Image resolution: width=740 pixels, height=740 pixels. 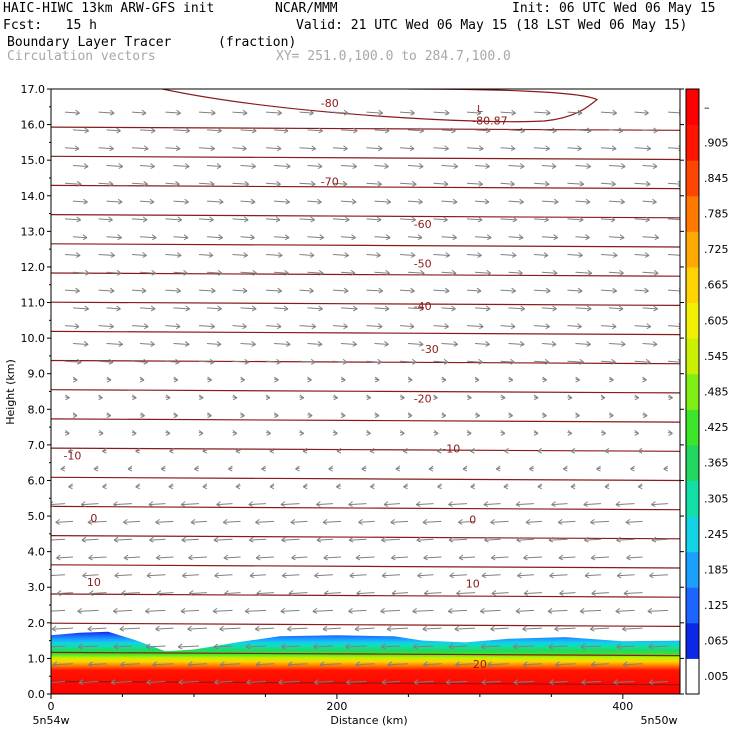 What do you see at coordinates (10, 392) in the screenshot?
I see `y-axis-label: Height (km)` at bounding box center [10, 392].